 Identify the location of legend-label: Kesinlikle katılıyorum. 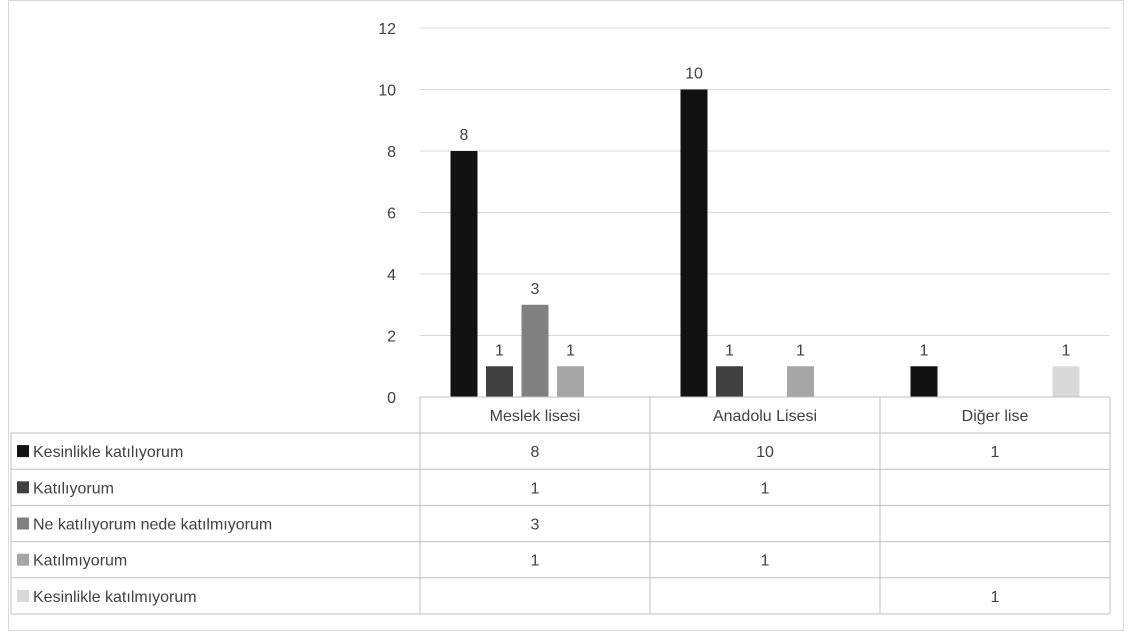
(108, 452).